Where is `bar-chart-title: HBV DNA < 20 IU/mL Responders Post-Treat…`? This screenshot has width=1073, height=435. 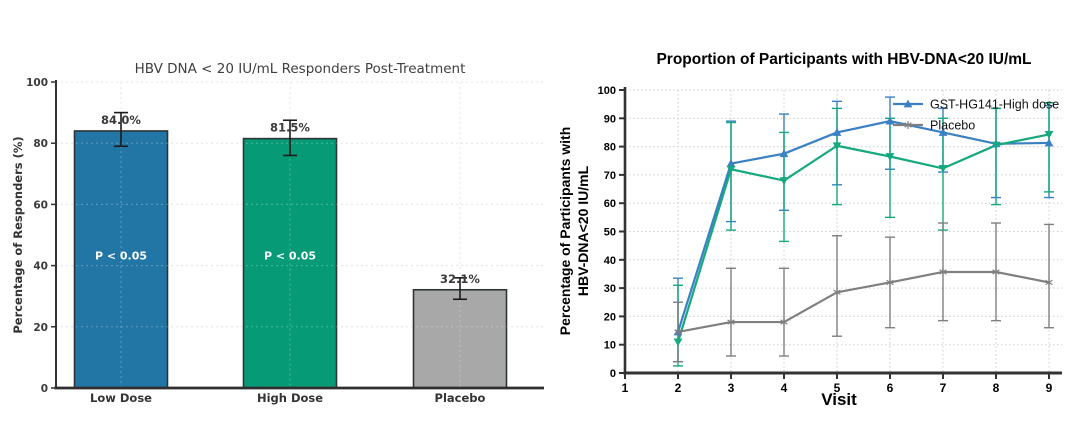
bar-chart-title: HBV DNA < 20 IU/mL Responders Post-Treat… is located at coordinates (300, 69).